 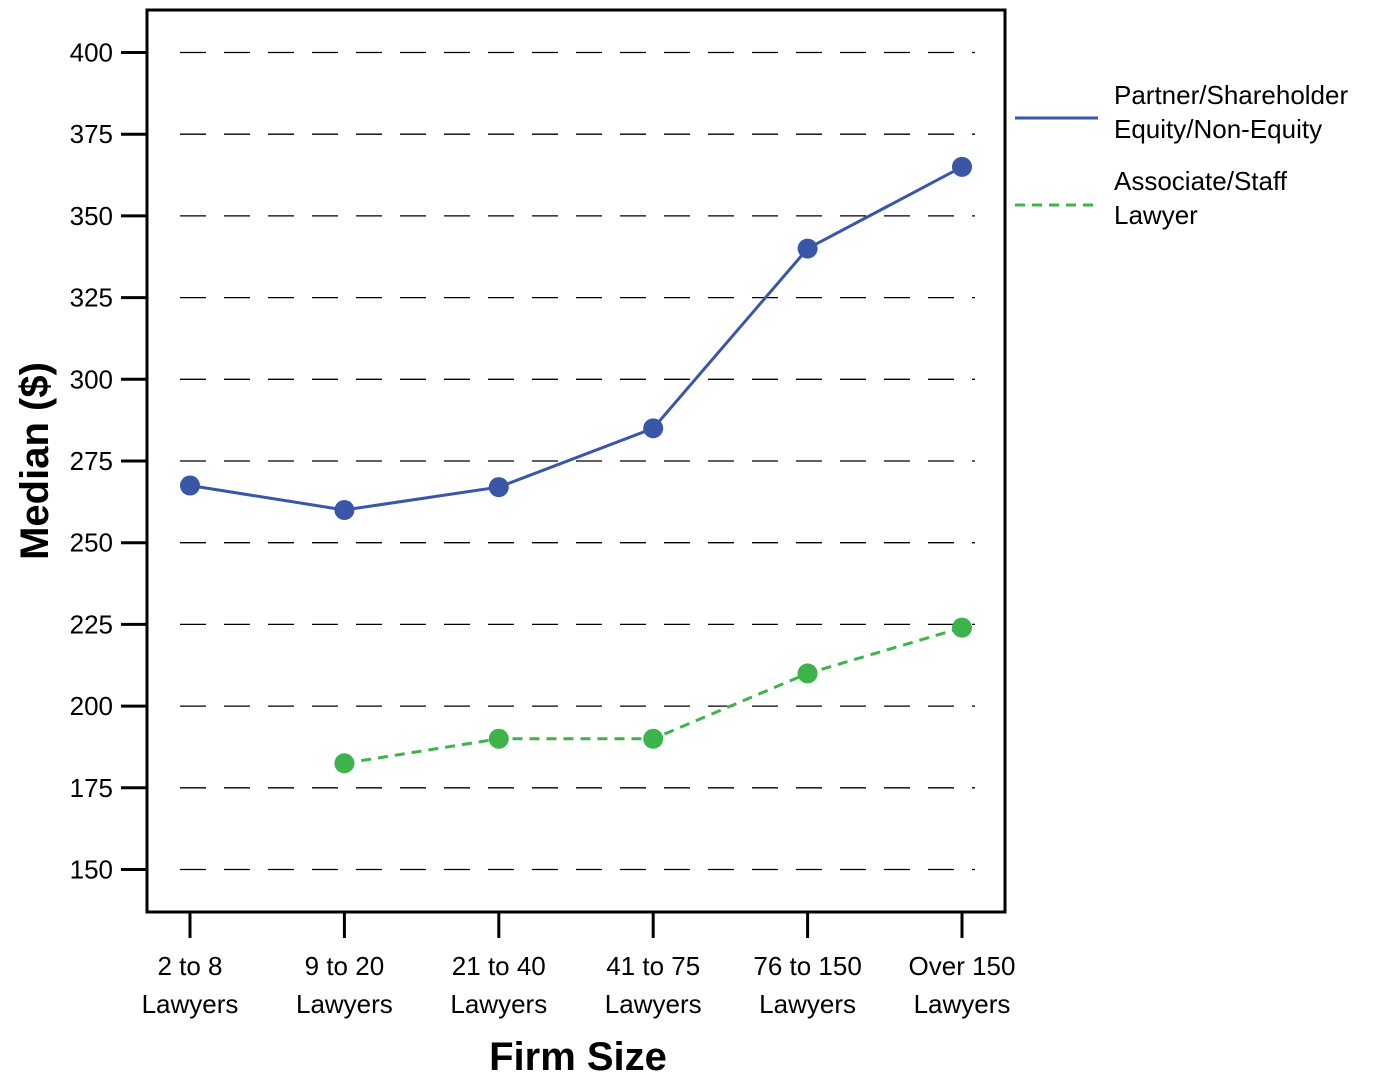 I want to click on x-tick-label: 41 to 75 Lawyers, so click(x=653, y=985).